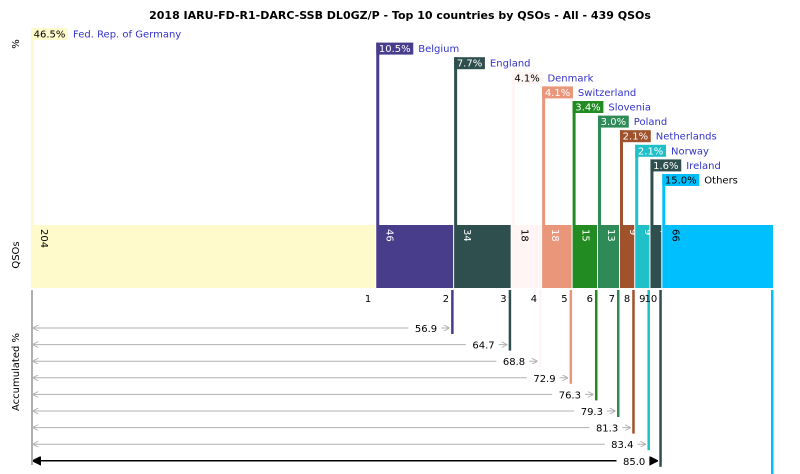 This screenshot has width=800, height=474. Describe the element at coordinates (388, 235) in the screenshot. I see `qso-count: 46` at that location.